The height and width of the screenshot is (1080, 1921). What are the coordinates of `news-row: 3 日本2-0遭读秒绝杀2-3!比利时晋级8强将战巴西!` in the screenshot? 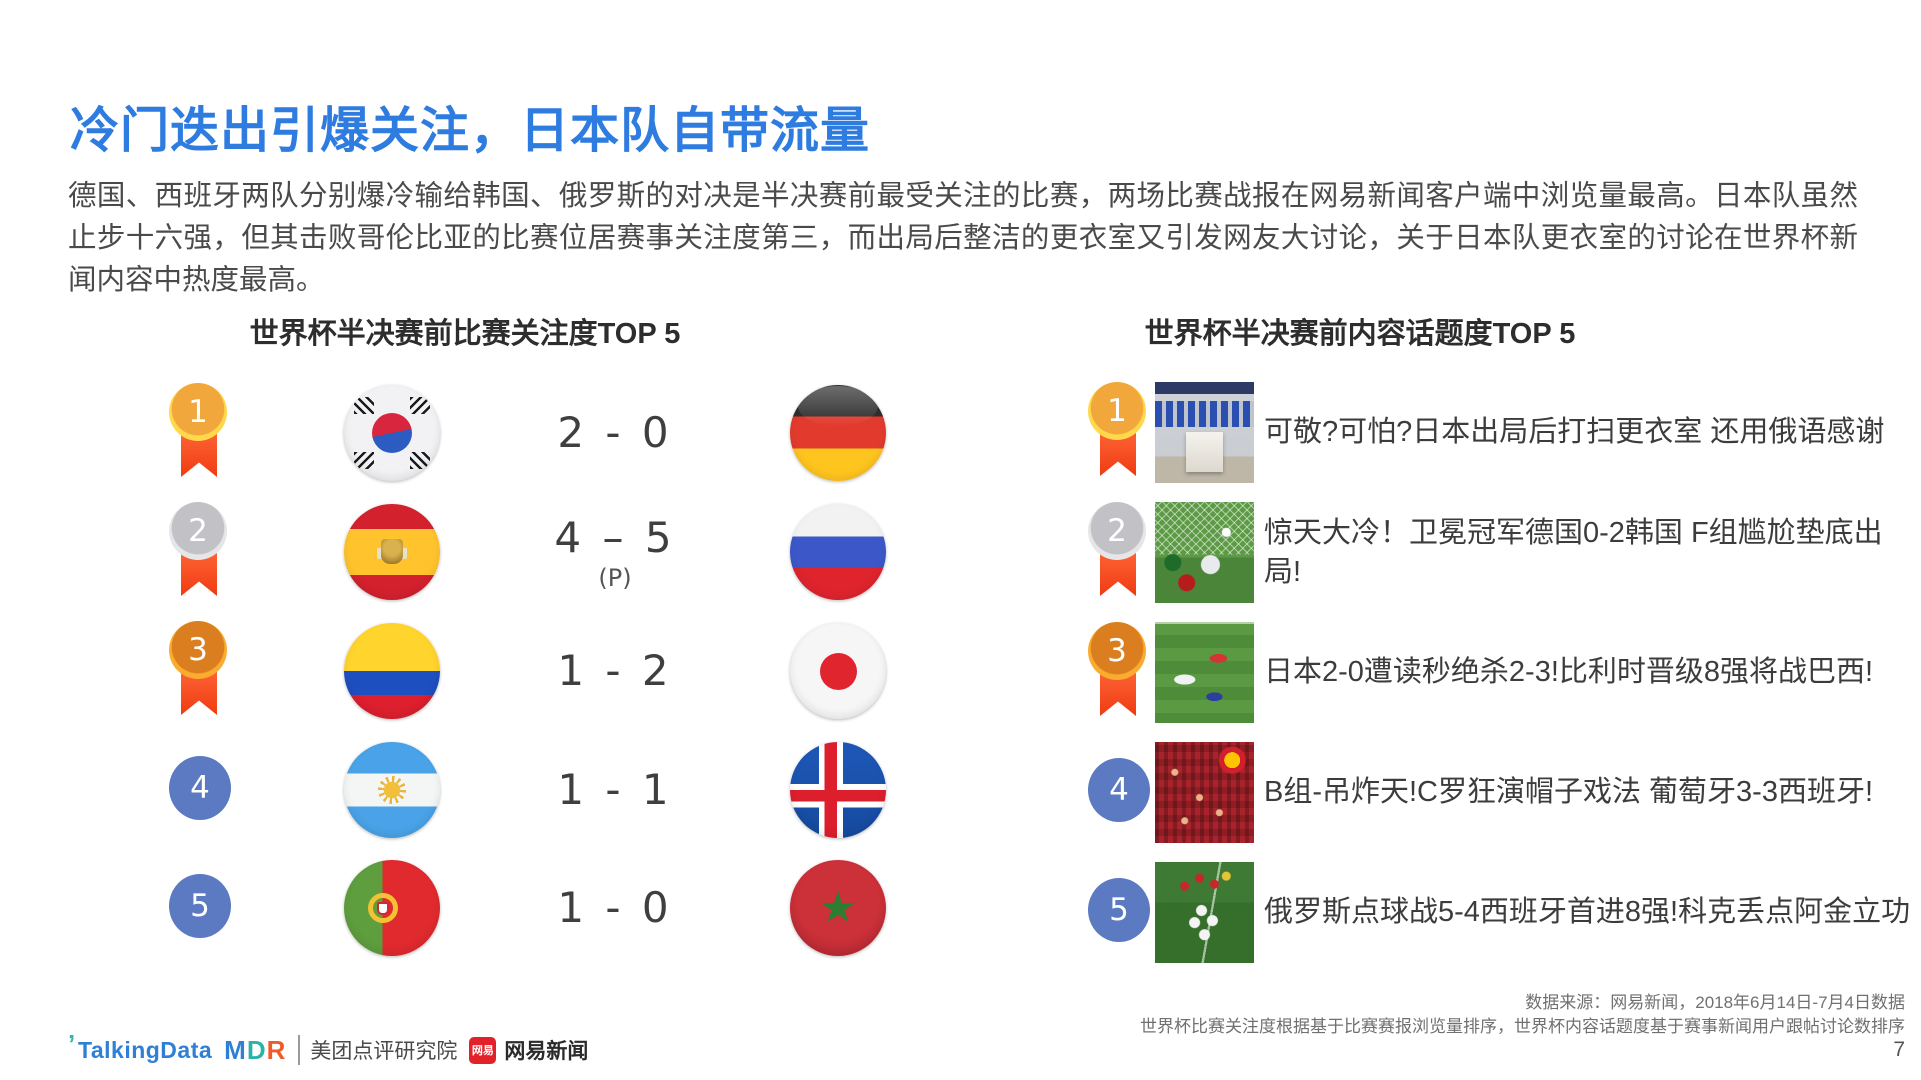 It's located at (1503, 672).